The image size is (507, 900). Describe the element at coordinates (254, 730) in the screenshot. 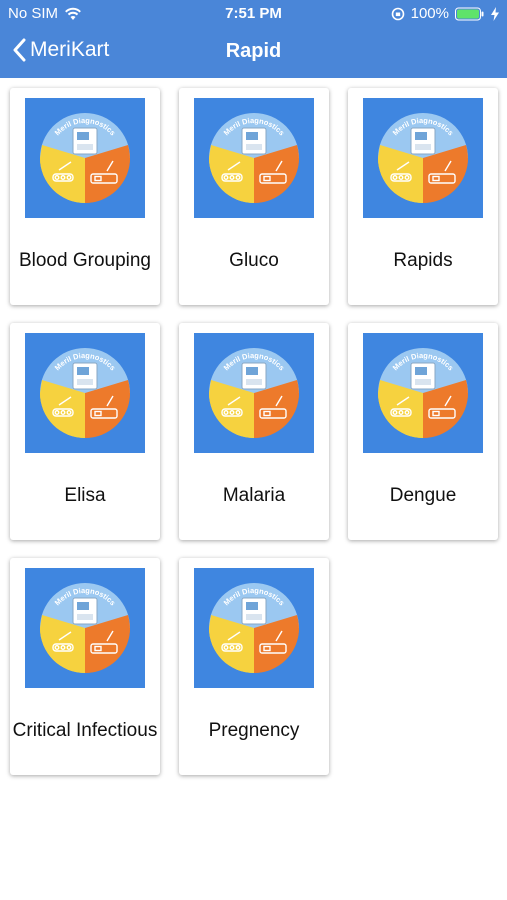

I see `category-label: Pregnency` at that location.